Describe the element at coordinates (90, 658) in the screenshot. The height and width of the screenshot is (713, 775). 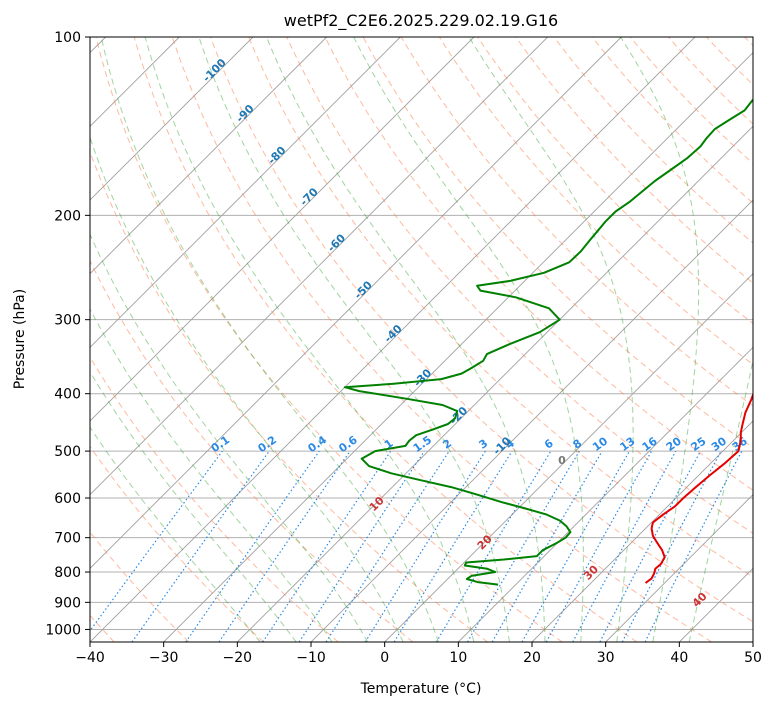
I see `x-tick-label: −40` at that location.